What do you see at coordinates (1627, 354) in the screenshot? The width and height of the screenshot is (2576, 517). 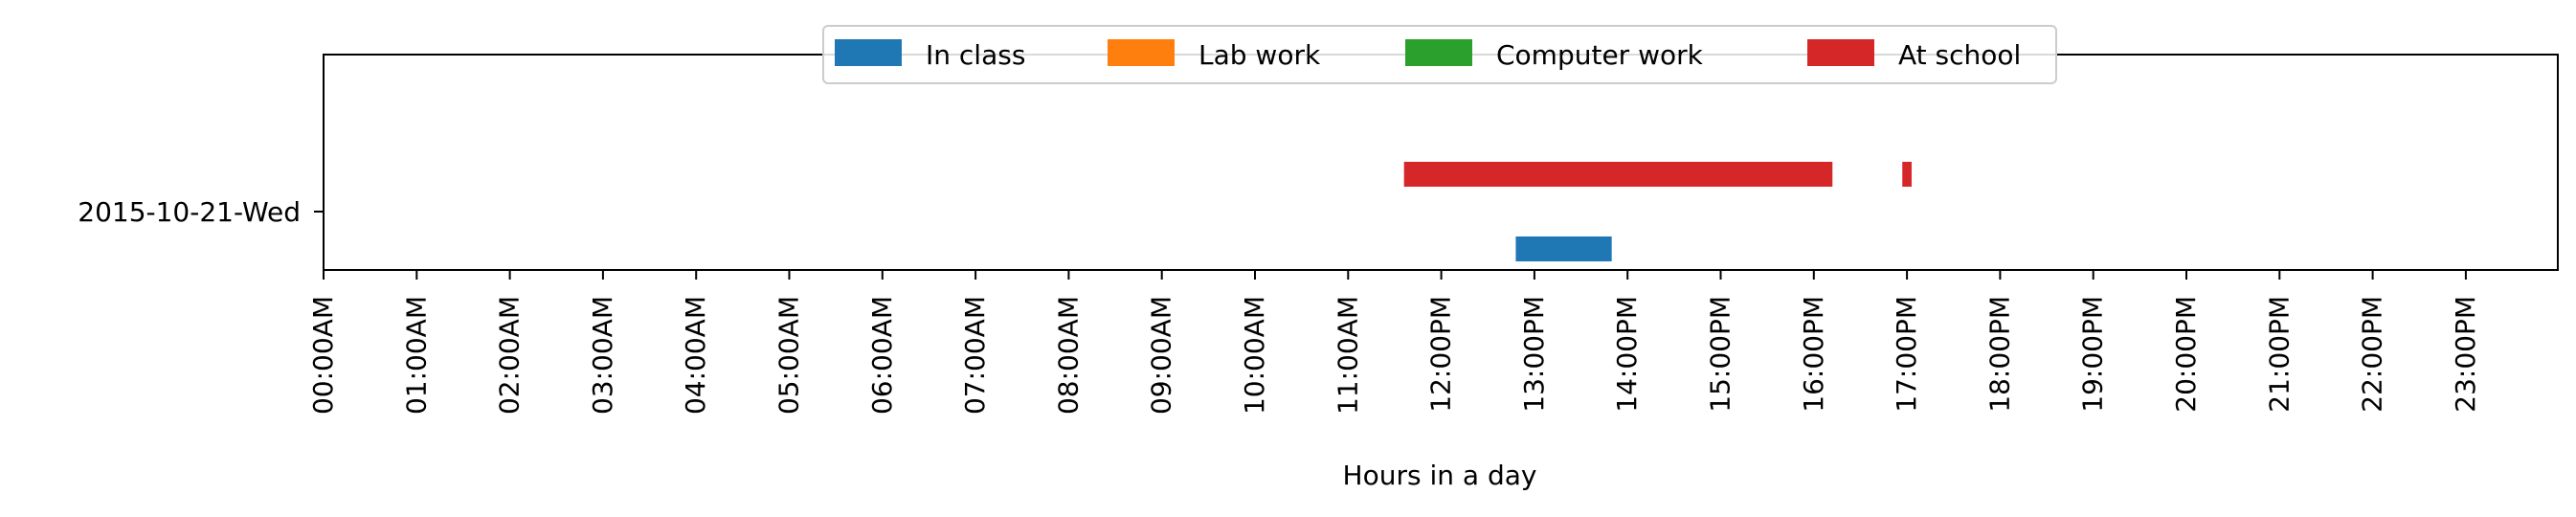 I see `x-tick-label: 14:00PM` at bounding box center [1627, 354].